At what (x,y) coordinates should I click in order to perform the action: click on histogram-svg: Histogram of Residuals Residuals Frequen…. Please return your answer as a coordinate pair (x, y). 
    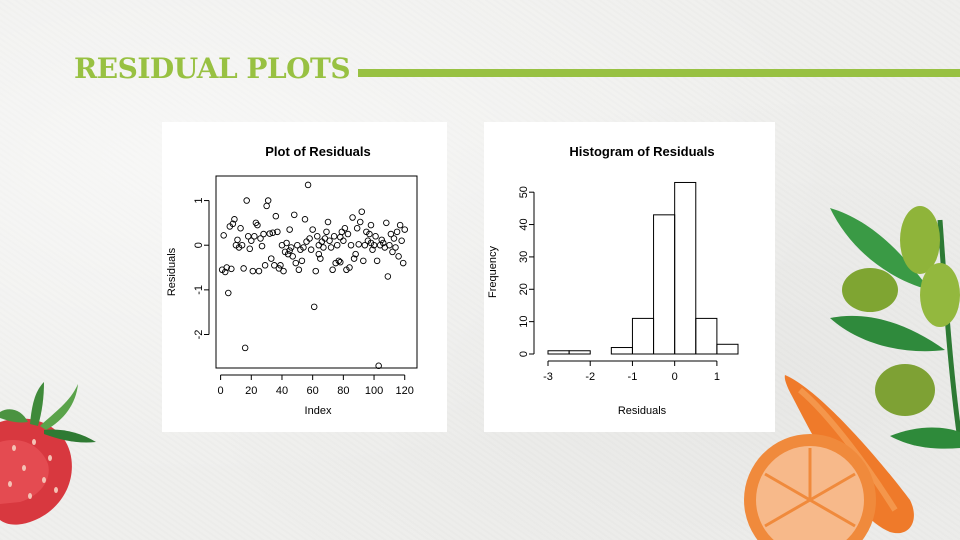
    Looking at the image, I should click on (613, 280).